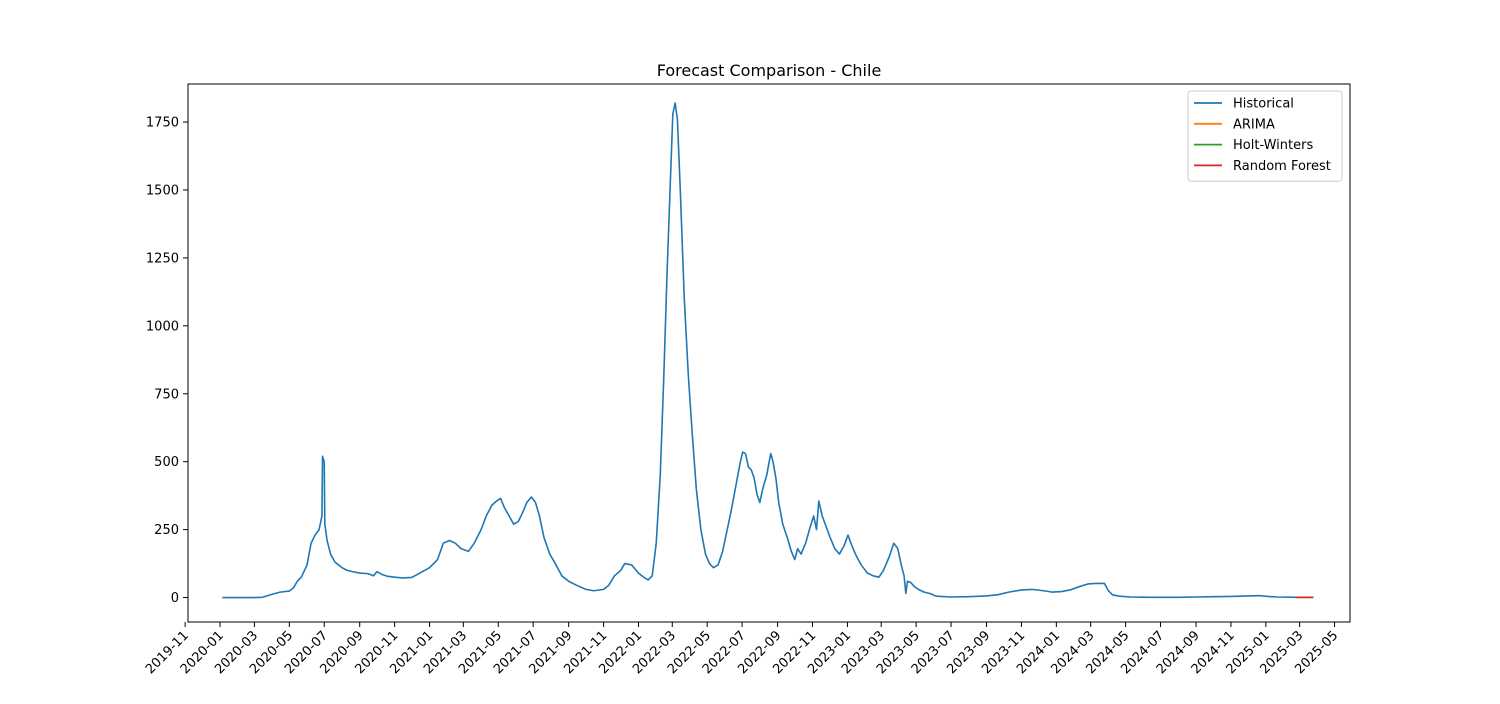 This screenshot has width=1500, height=704. Describe the element at coordinates (167, 361) in the screenshot. I see `y-axis: 0 250 500 750 1000 1250 1500 1750` at that location.